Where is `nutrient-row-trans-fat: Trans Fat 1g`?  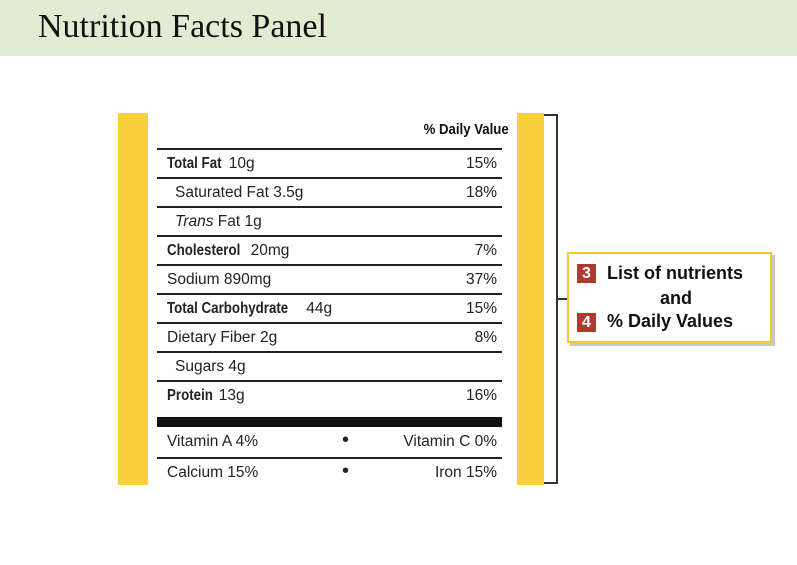 nutrient-row-trans-fat: Trans Fat 1g is located at coordinates (329, 220).